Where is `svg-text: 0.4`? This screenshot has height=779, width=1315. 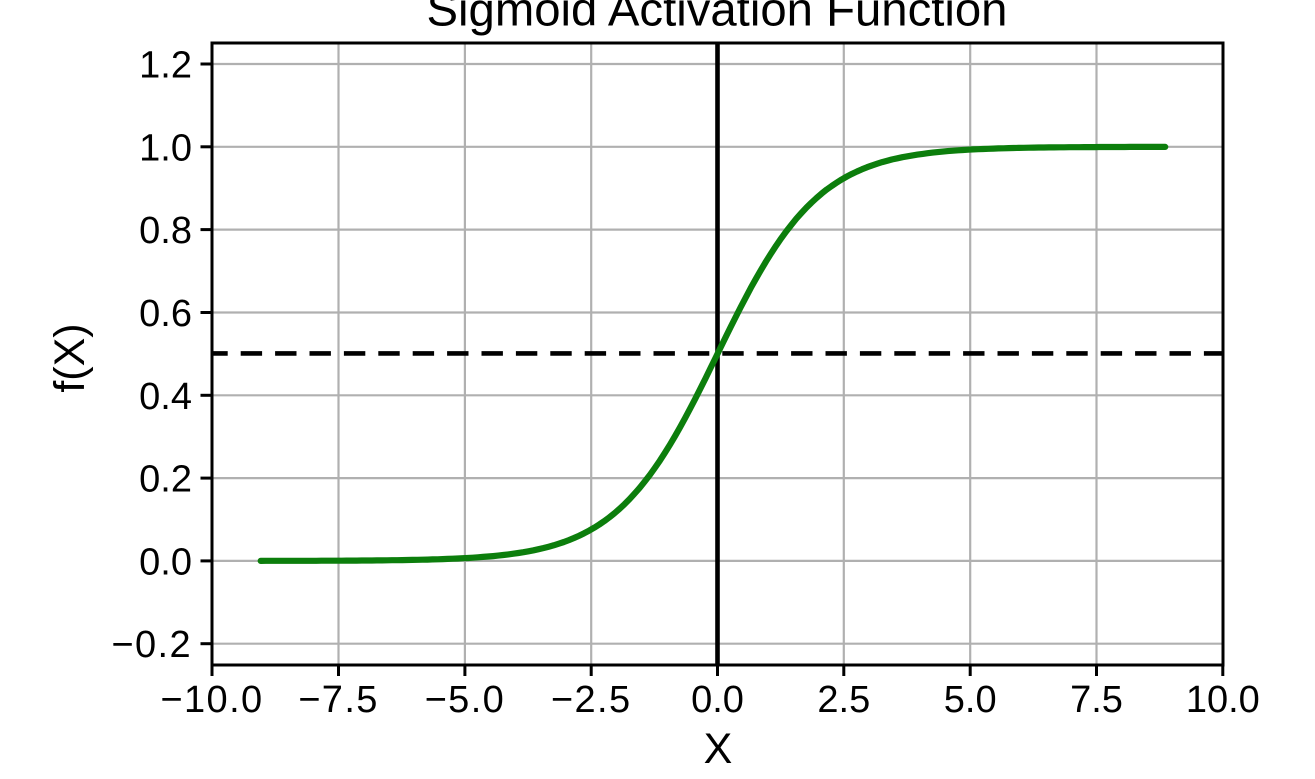 svg-text: 0.4 is located at coordinates (165, 397).